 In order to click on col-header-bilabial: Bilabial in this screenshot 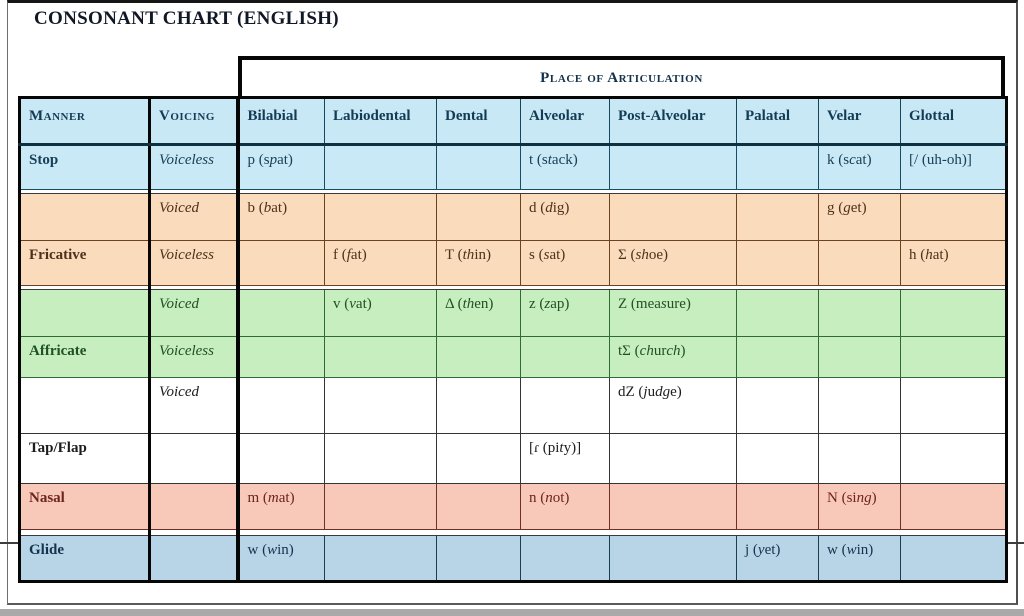, I will do `click(280, 121)`.